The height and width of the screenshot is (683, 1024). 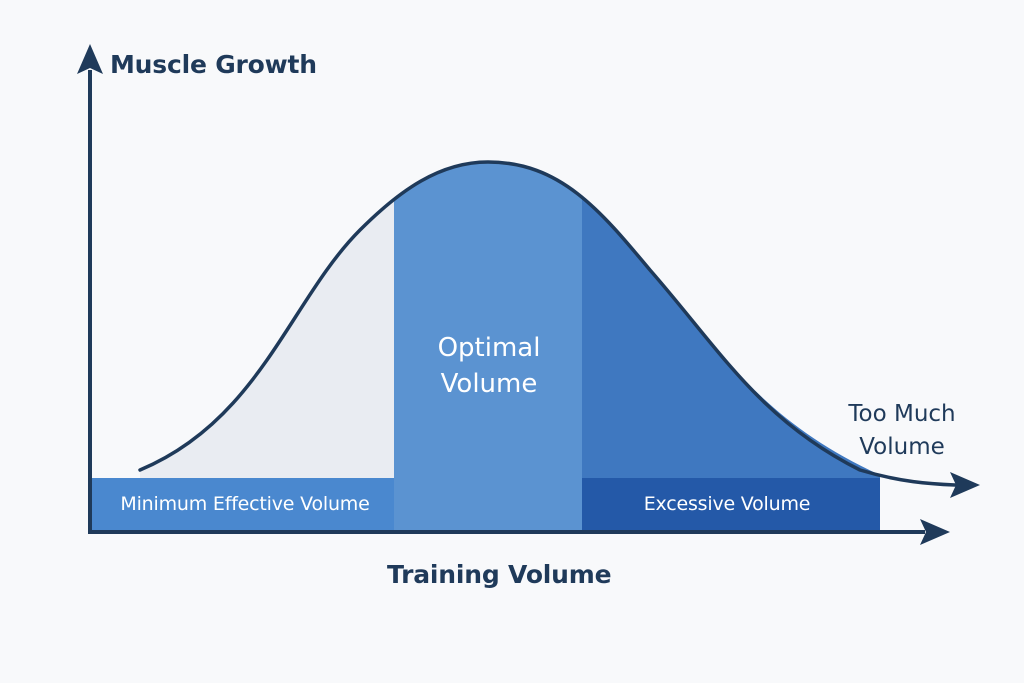 I want to click on optimal-zone-label-line1: Optimal, so click(x=489, y=348).